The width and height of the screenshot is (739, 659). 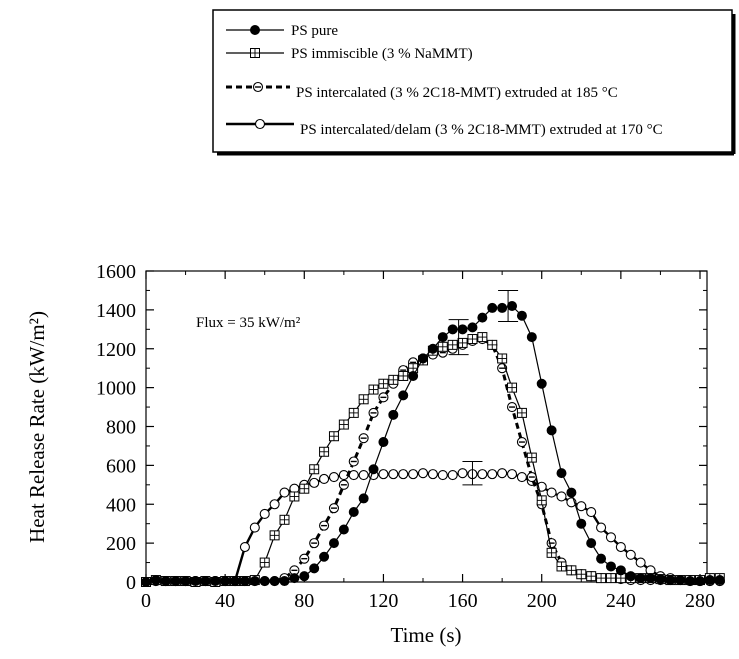 I want to click on x-axis-title: Time (s), so click(x=426, y=635).